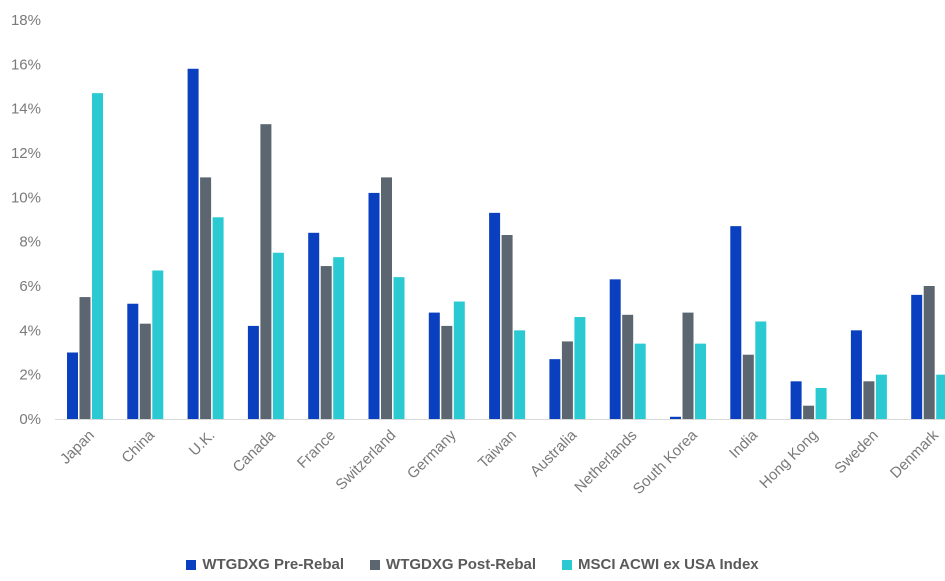 This screenshot has height=581, width=945. I want to click on x-category-label: Denmark, so click(914, 453).